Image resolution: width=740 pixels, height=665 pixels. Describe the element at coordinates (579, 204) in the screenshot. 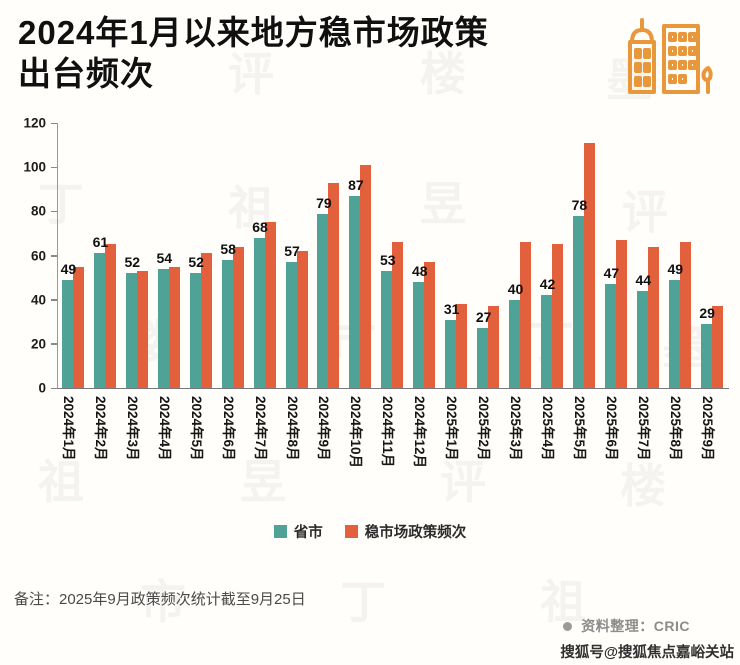

I see `bar-value-label: 78` at that location.